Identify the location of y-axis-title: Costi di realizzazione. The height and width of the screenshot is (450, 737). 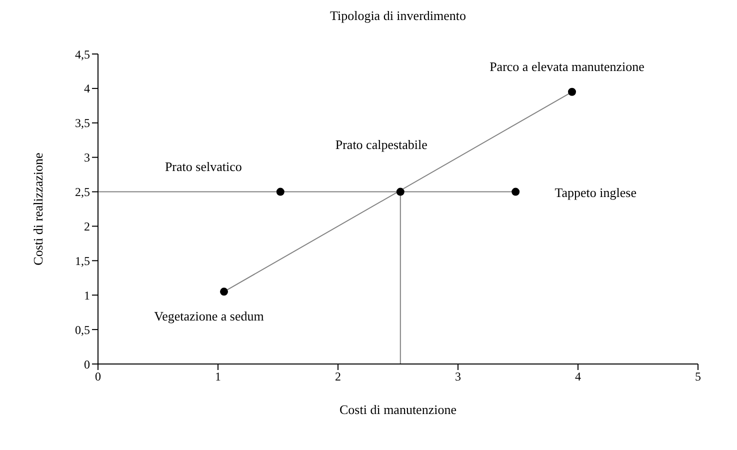
(38, 209).